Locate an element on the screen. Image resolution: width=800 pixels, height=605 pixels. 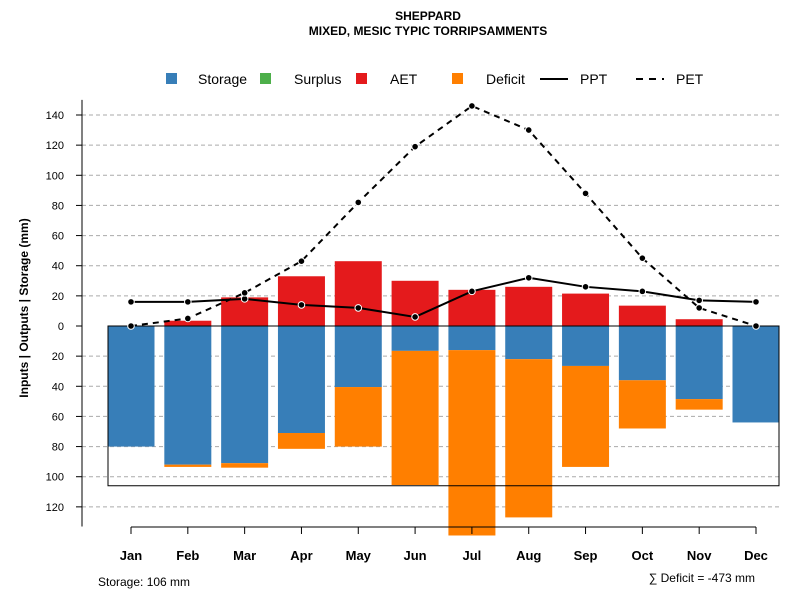
x-tick-label: Apr is located at coordinates (301, 555).